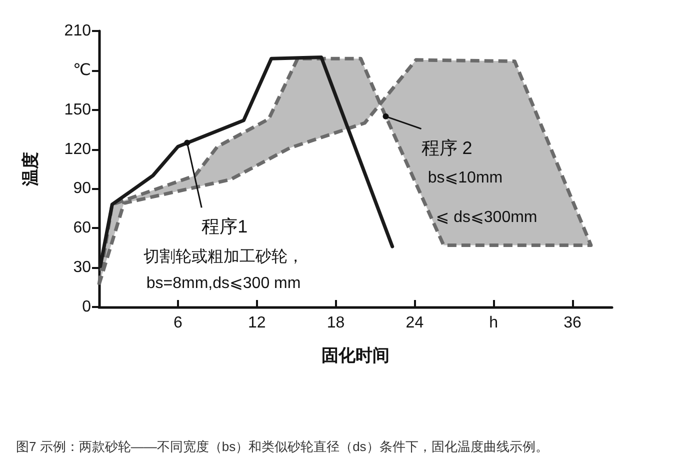  What do you see at coordinates (415, 323) in the screenshot?
I see `x-tick-label: 24` at bounding box center [415, 323].